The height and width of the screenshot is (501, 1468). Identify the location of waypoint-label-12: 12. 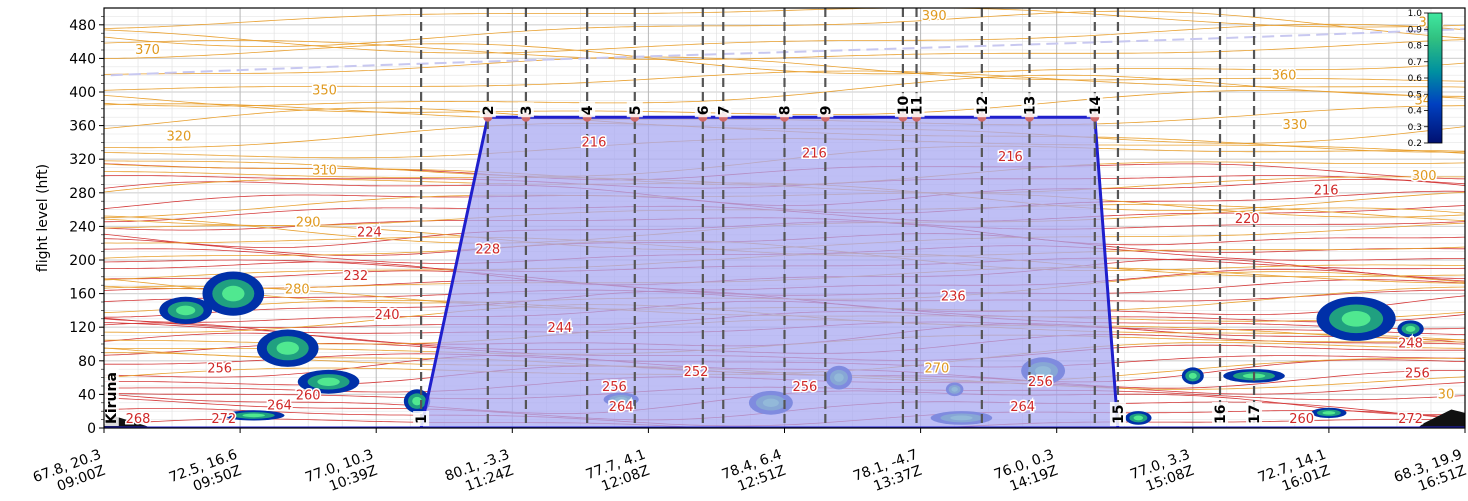
(983, 105).